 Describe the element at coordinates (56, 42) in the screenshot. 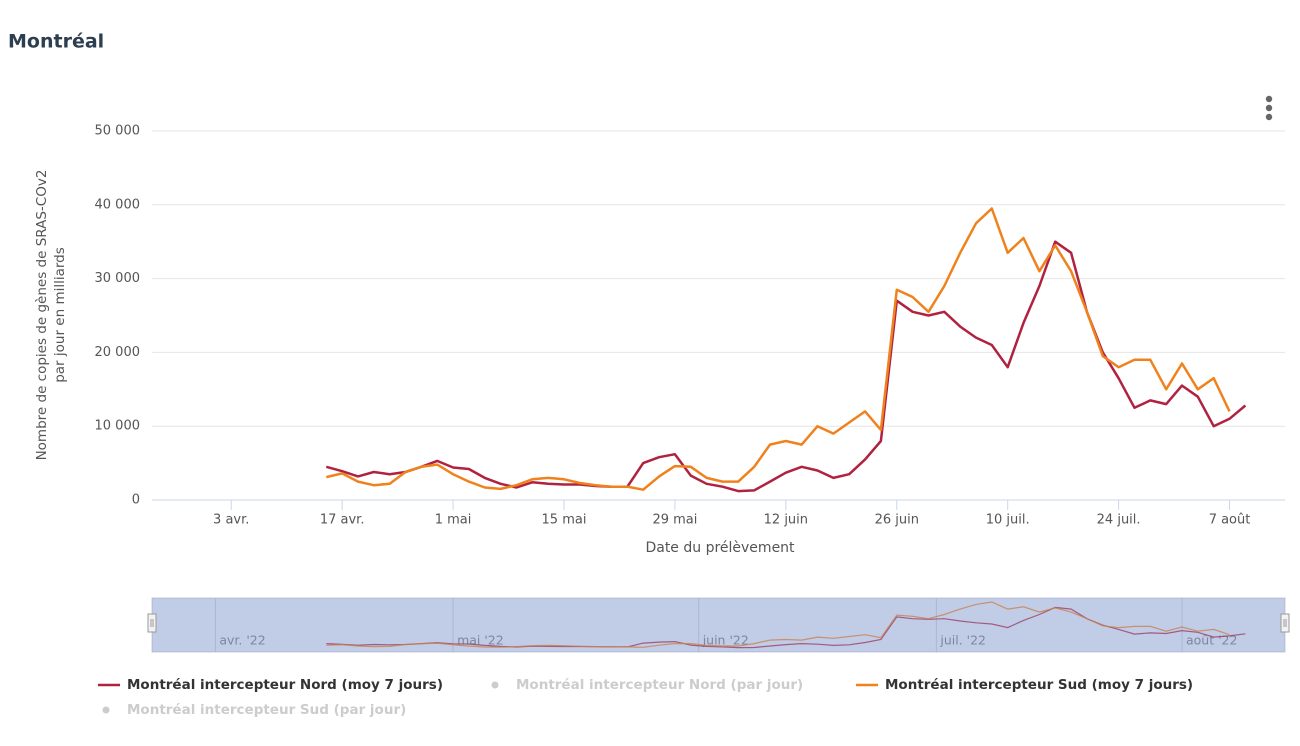

I see `chart-title: Montréal` at that location.